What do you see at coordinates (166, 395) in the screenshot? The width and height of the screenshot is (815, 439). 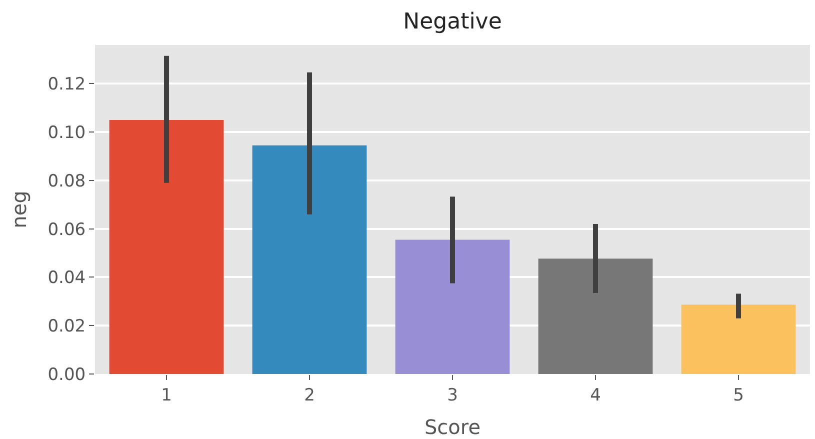 I see `x-tick-label: 1` at bounding box center [166, 395].